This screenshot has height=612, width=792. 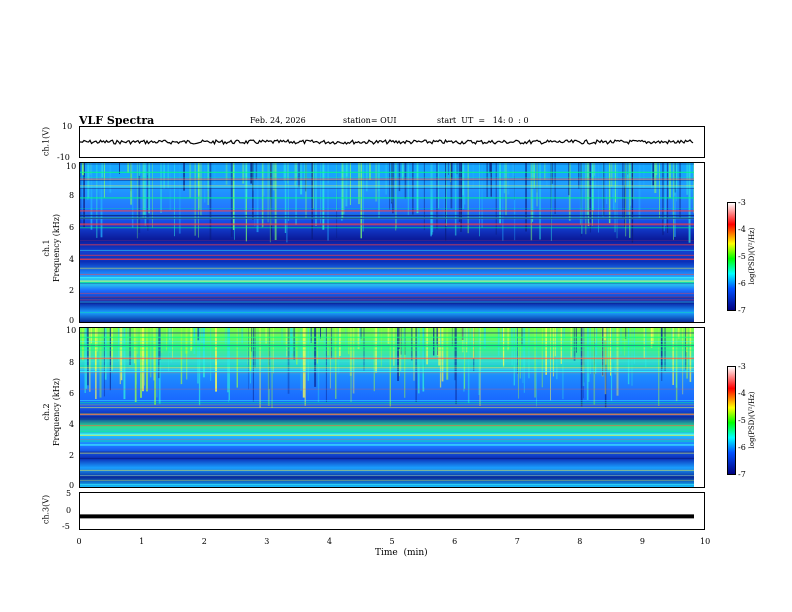 What do you see at coordinates (742, 283) in the screenshot?
I see `cbar1-tick-m6: -6` at bounding box center [742, 283].